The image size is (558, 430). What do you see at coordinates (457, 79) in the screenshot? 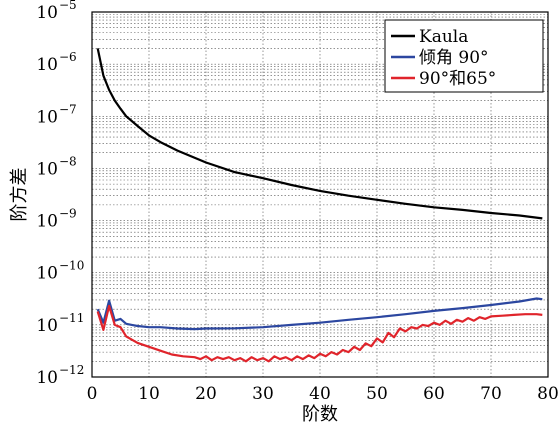
I see `legend-label: 90°和65°` at bounding box center [457, 79].